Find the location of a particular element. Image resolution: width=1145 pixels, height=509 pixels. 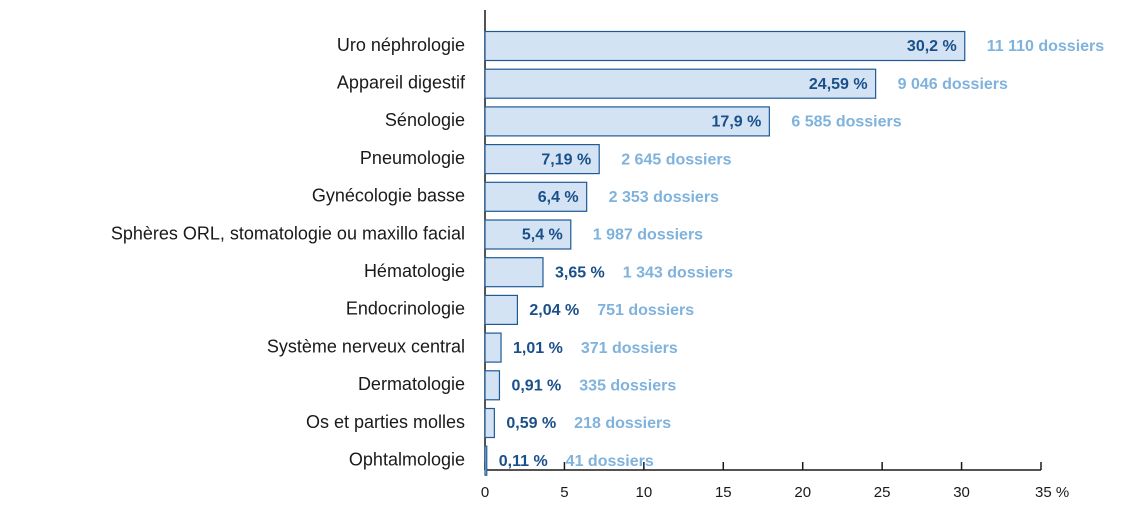

value-label: 30,2 % is located at coordinates (932, 46).